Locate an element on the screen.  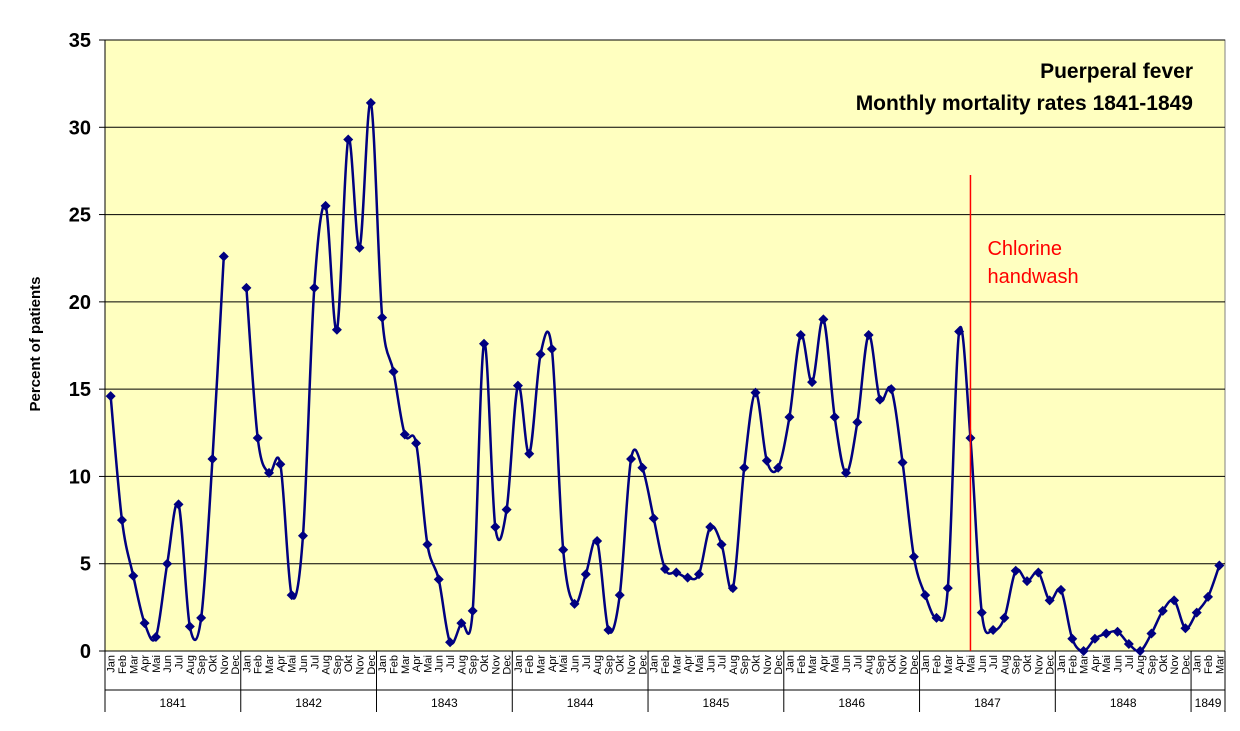
y-tick-label: 30 is located at coordinates (80, 128).